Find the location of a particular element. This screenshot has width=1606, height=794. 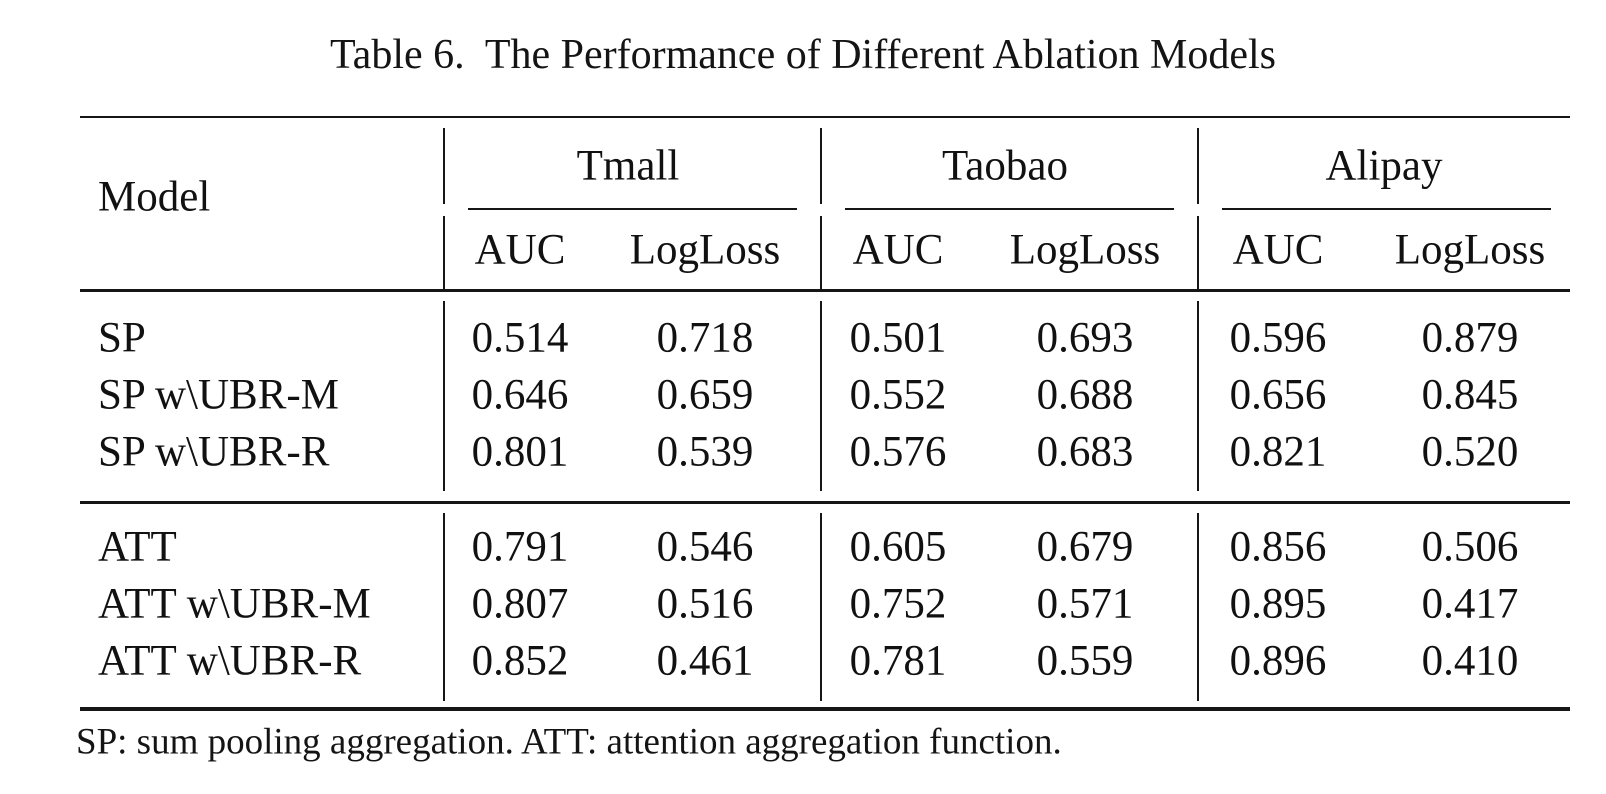

table-cell: 0.693 is located at coordinates (1085, 338).